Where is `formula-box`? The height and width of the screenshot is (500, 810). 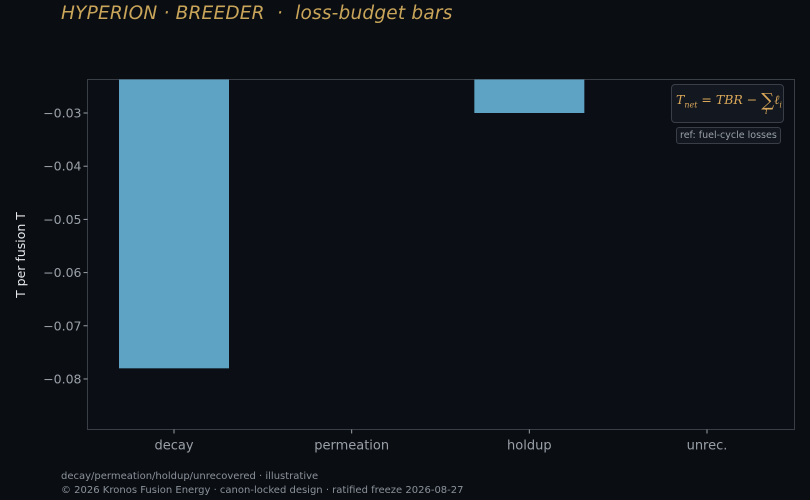
formula-box is located at coordinates (727, 103).